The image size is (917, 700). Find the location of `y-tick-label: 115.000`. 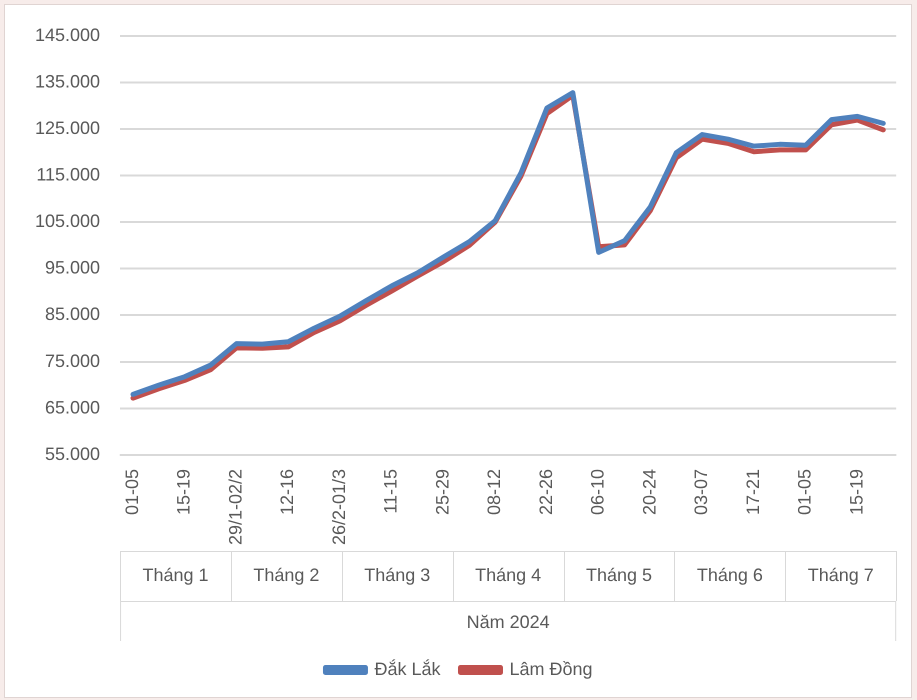

y-tick-label: 115.000 is located at coordinates (68, 174).